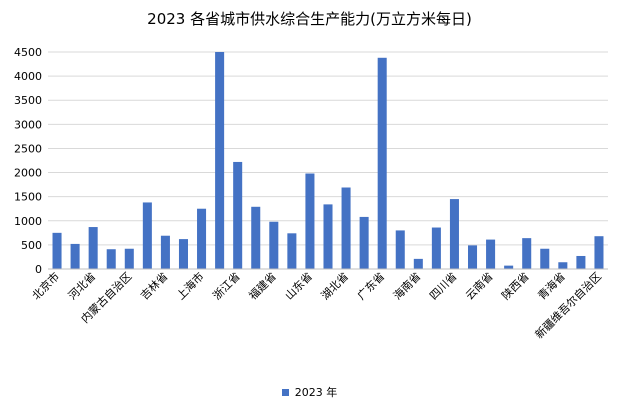 This screenshot has height=410, width=619. Describe the element at coordinates (551, 285) in the screenshot. I see `x-tick-label: 青海省` at that location.